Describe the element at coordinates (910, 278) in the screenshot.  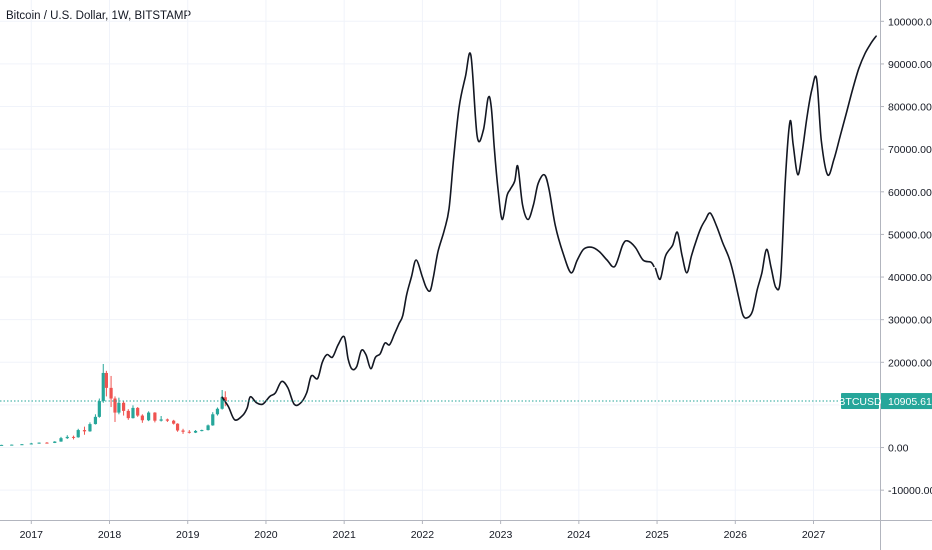
I see `y-tick-label: 40000.00` at that location.